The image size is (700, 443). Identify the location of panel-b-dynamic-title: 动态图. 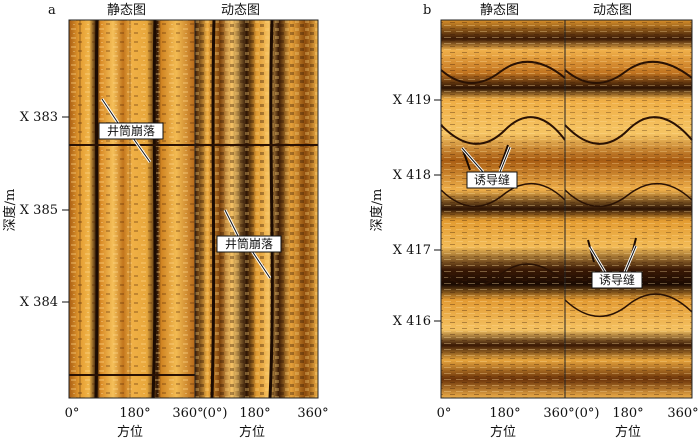
(612, 10).